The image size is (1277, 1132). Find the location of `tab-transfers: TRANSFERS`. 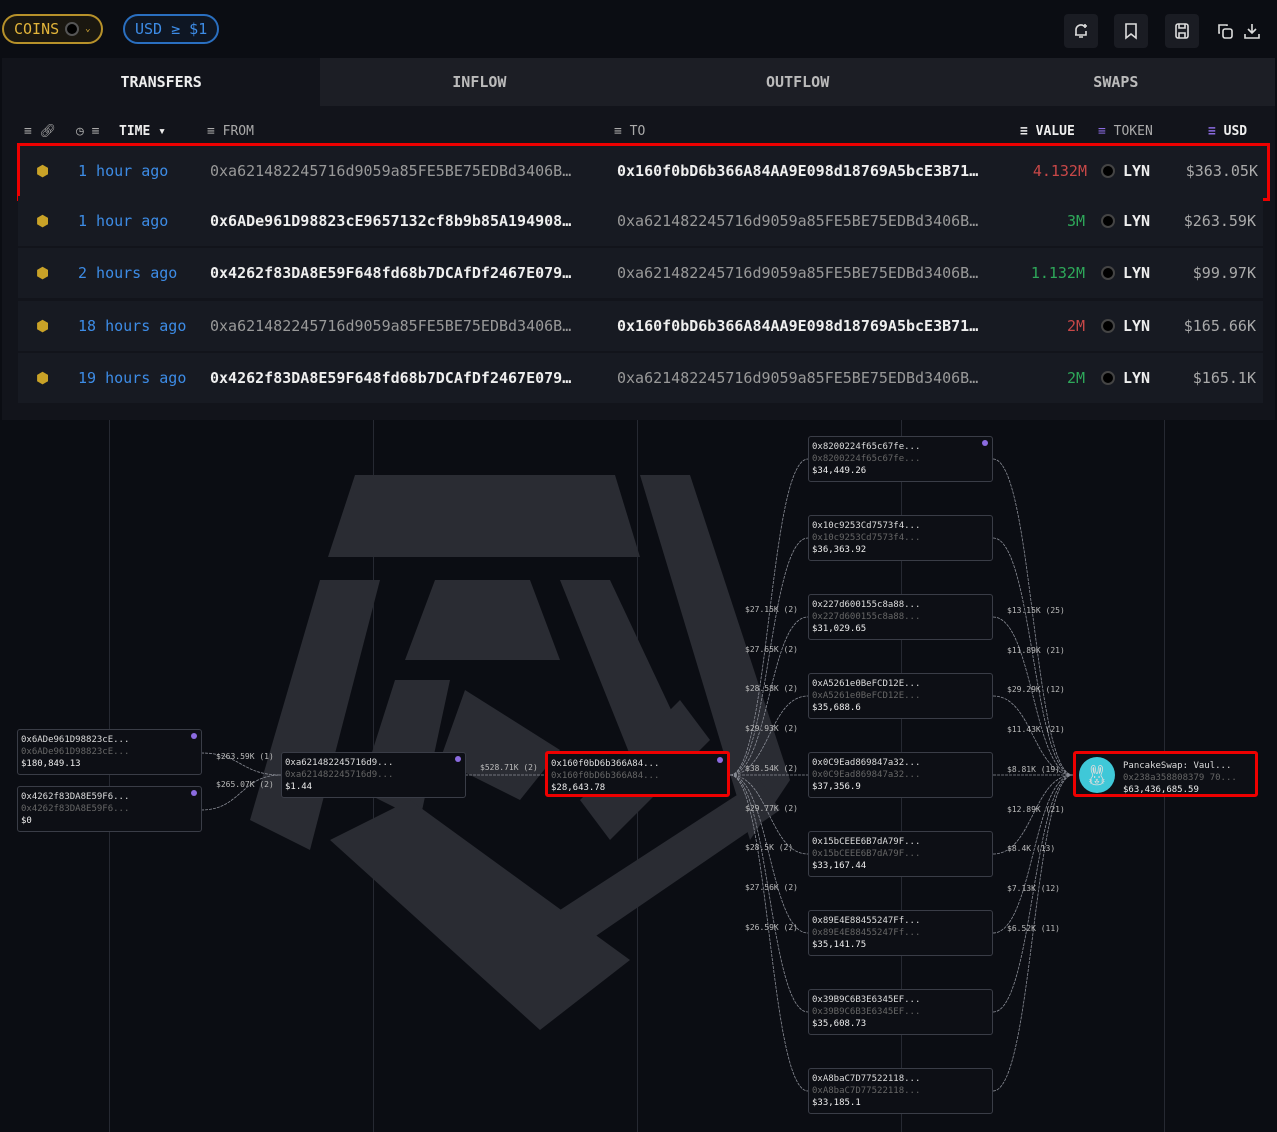

tab-transfers: TRANSFERS is located at coordinates (161, 82).